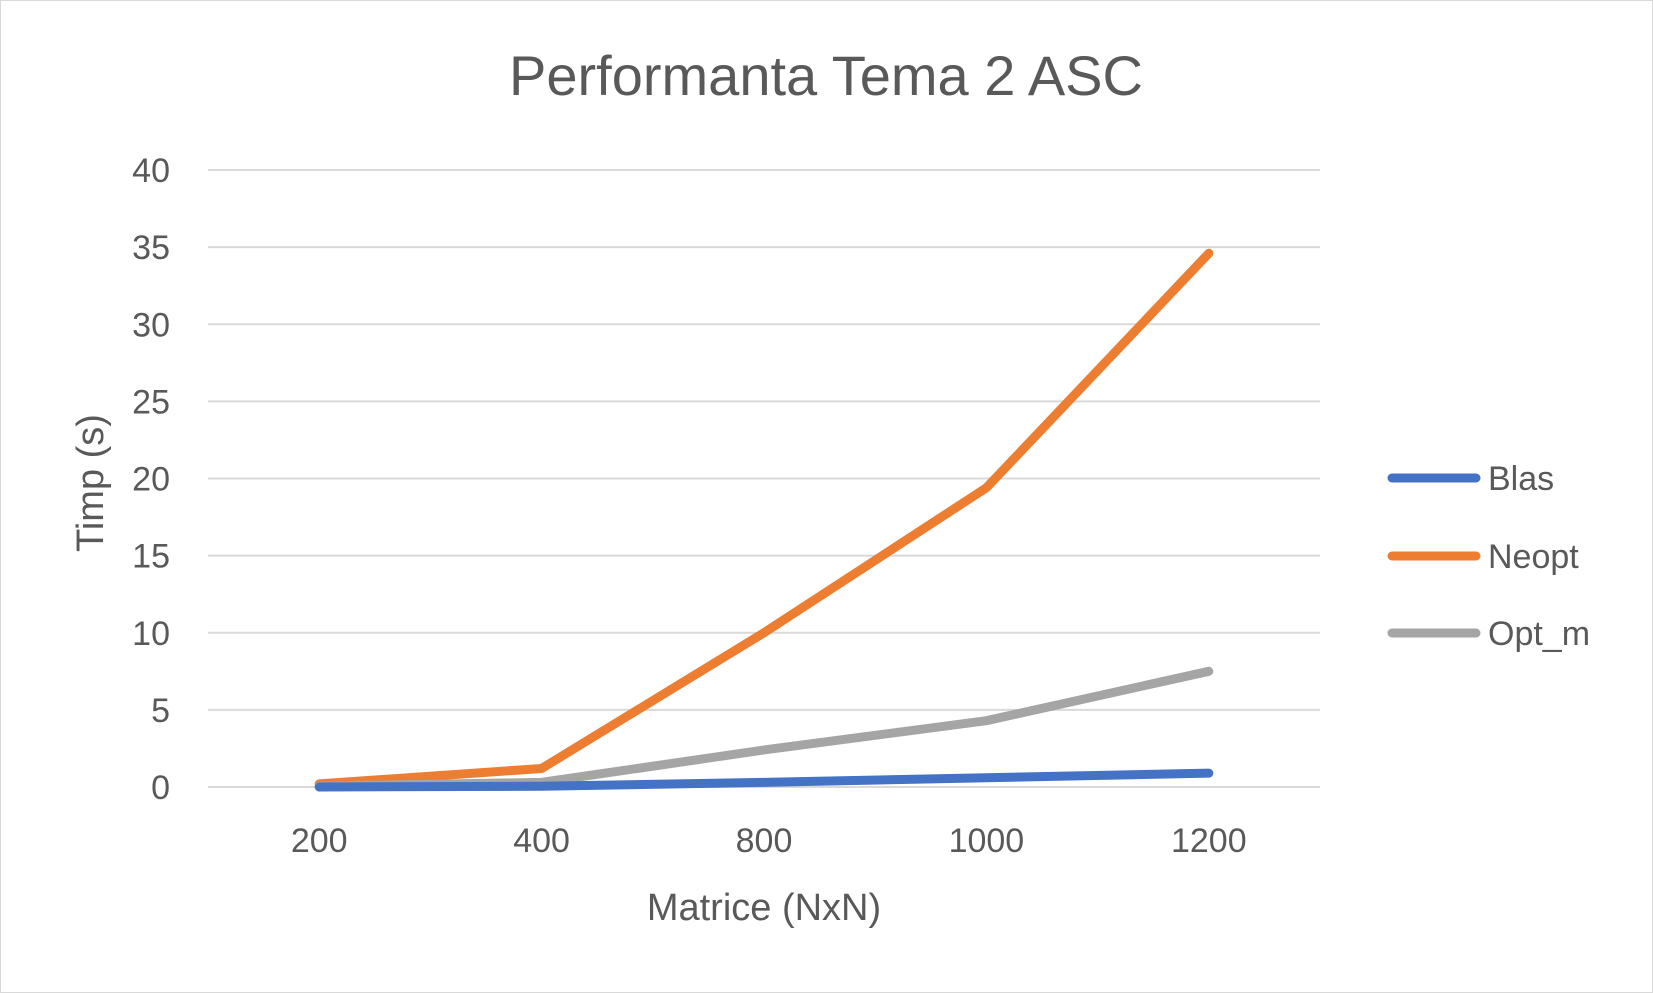 The height and width of the screenshot is (993, 1653). Describe the element at coordinates (151, 557) in the screenshot. I see `y-tick-label: 15` at that location.